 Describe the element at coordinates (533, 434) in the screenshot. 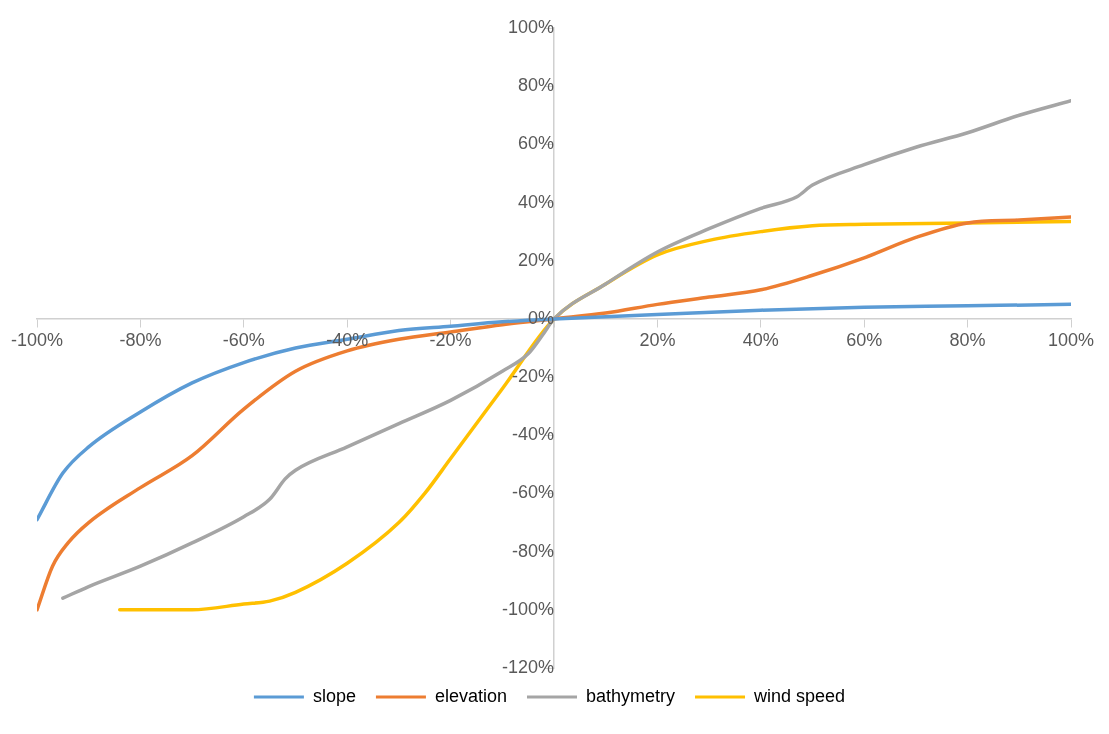

I see `y-tick-label: -40%` at that location.